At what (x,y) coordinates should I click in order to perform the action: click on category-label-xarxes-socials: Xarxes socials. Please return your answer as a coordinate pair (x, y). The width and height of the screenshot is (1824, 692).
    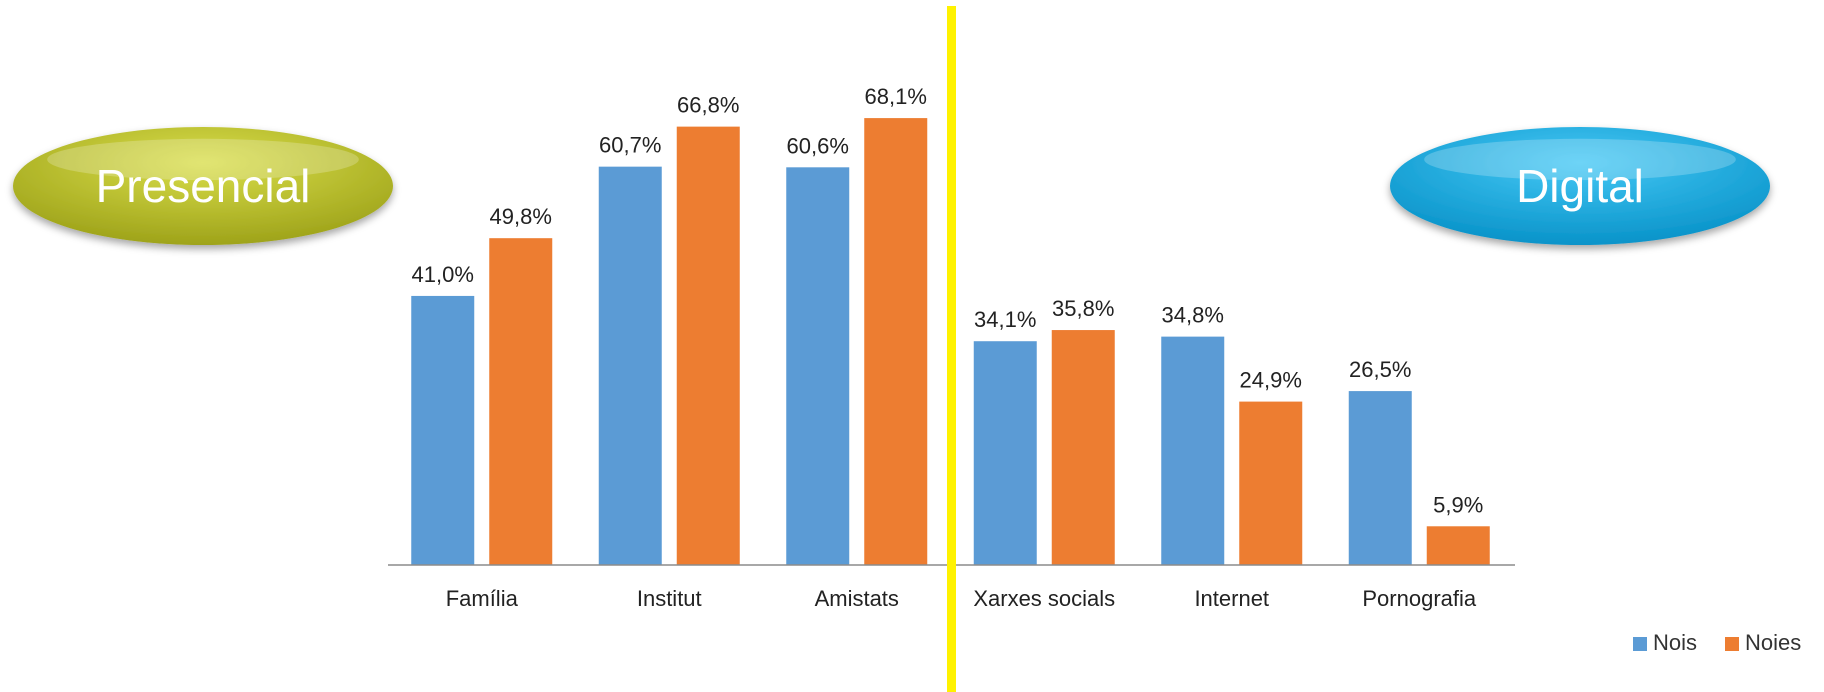
    Looking at the image, I should click on (1044, 598).